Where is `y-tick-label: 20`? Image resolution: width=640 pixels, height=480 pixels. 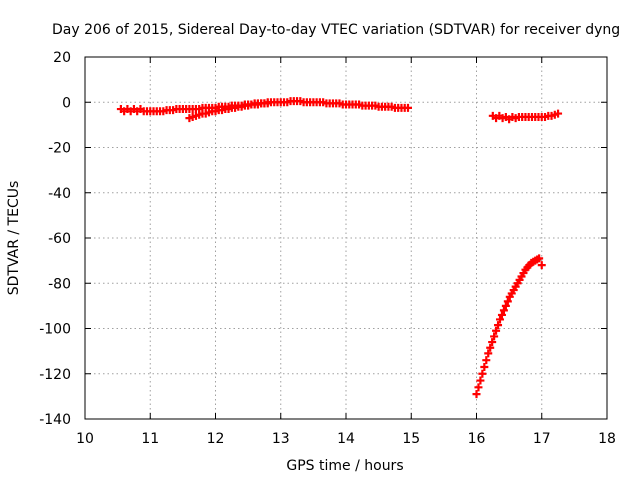 y-tick-label: 20 is located at coordinates (62, 58).